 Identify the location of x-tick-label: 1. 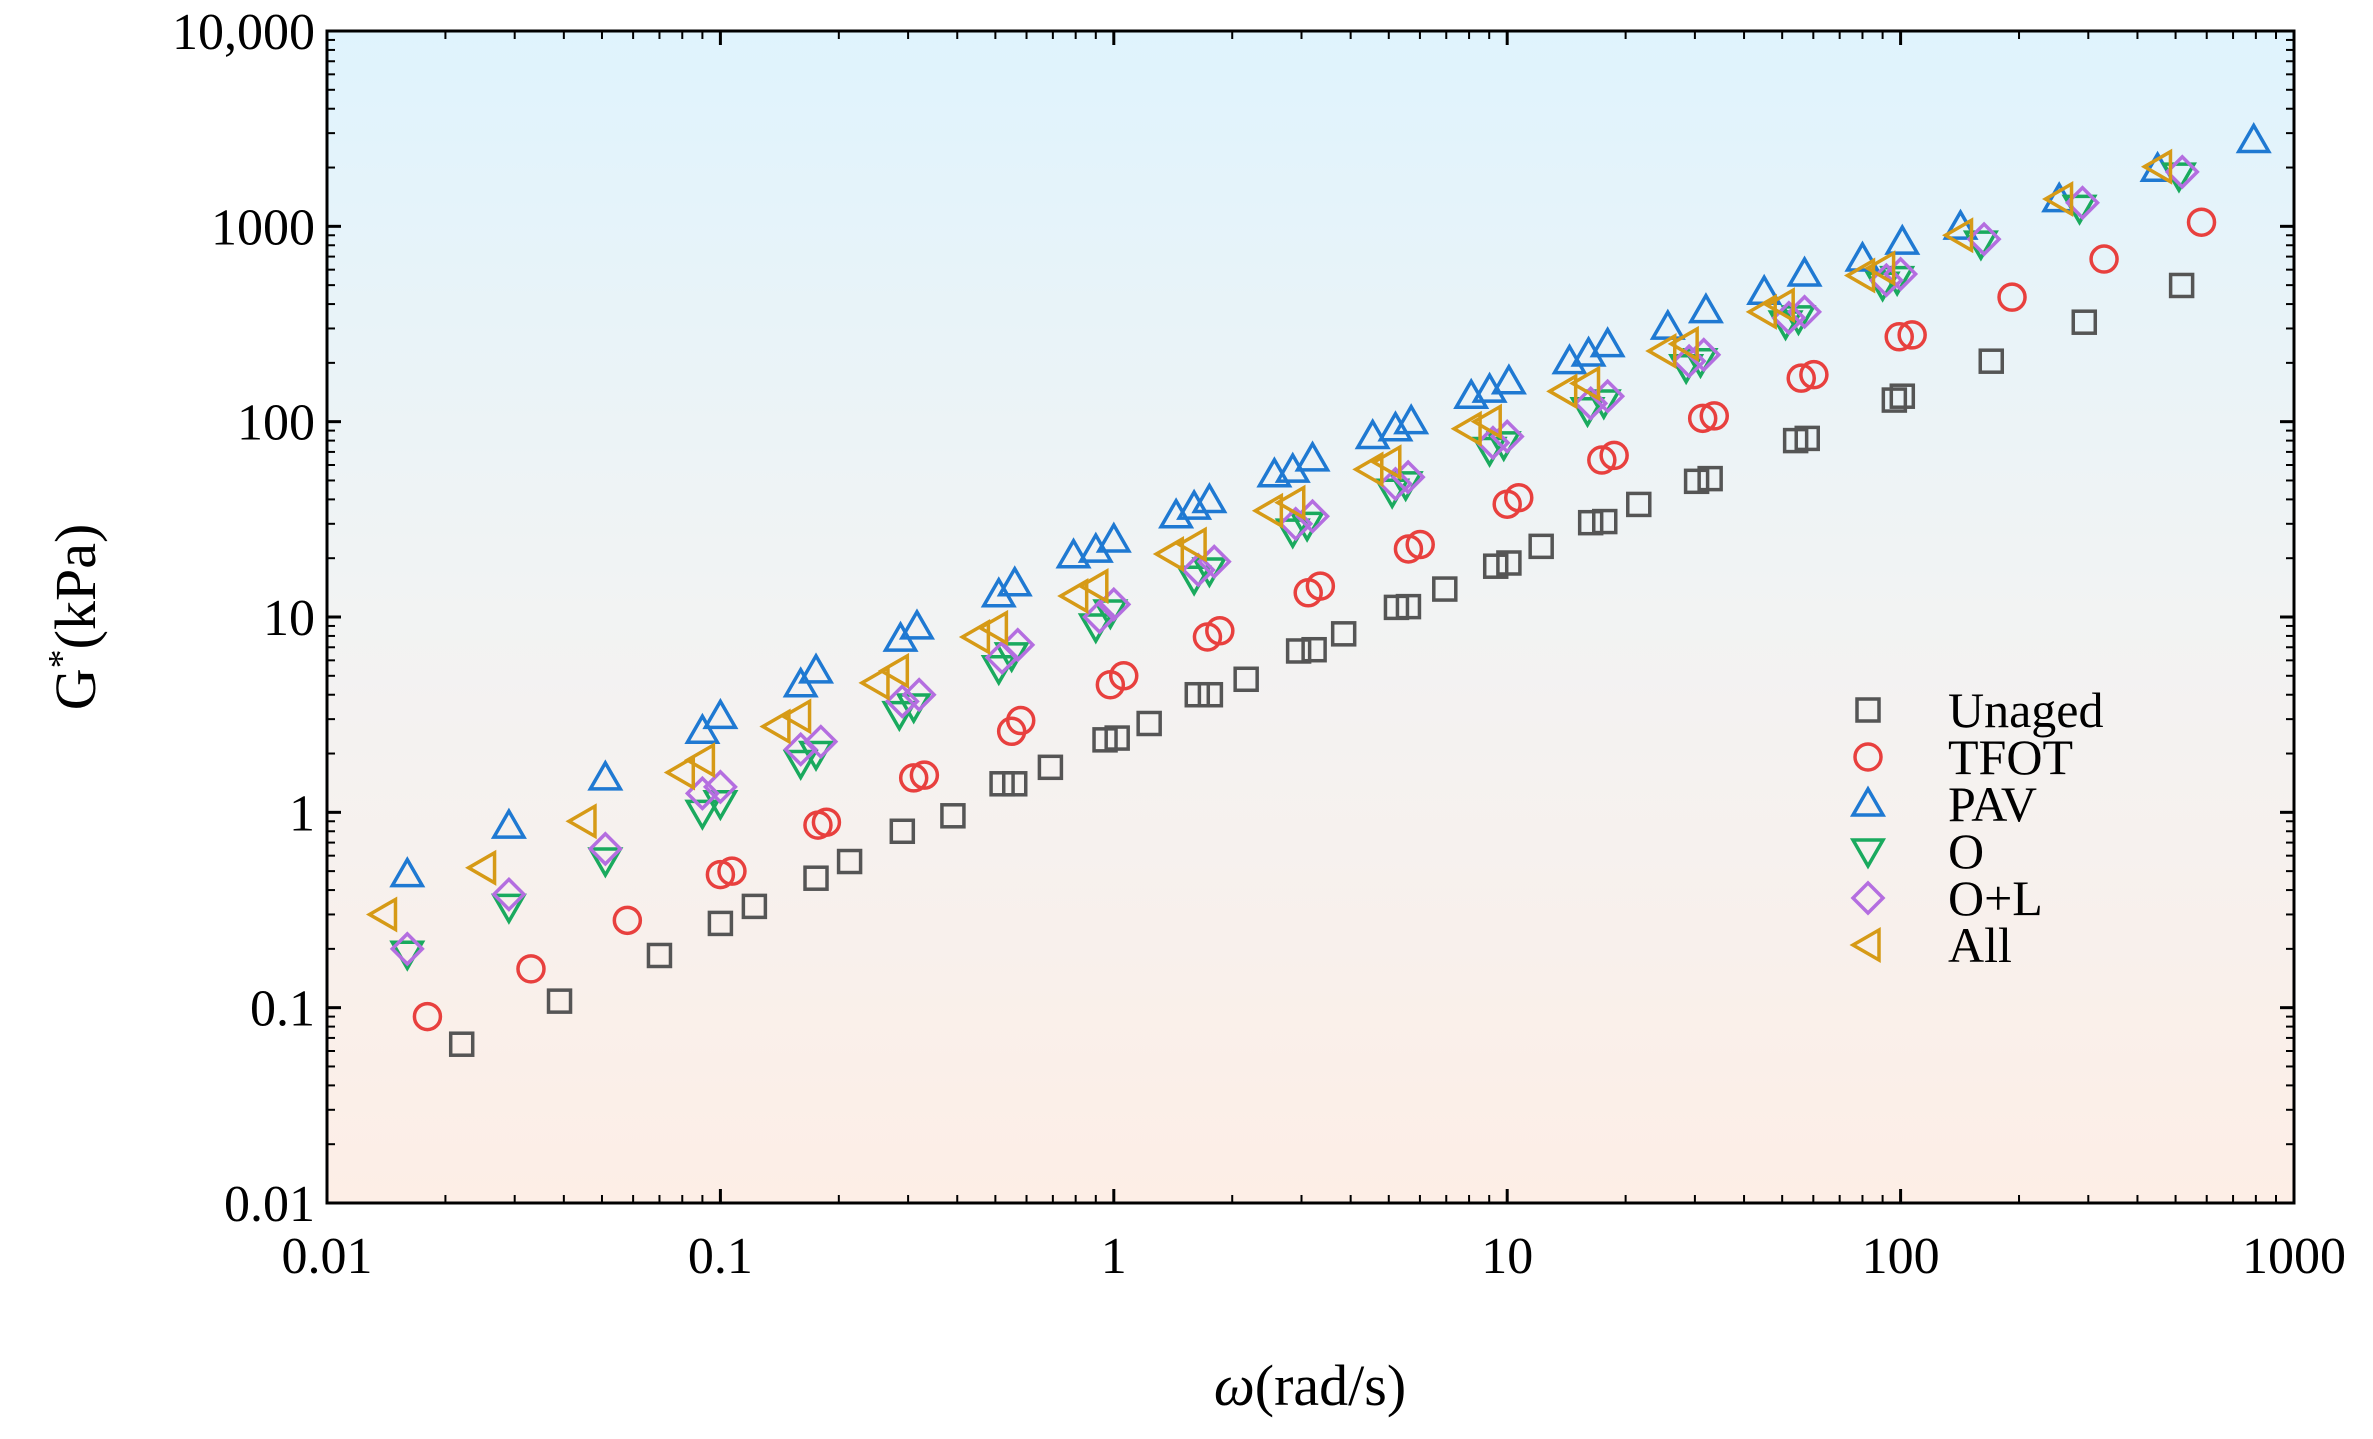
(1114, 1256).